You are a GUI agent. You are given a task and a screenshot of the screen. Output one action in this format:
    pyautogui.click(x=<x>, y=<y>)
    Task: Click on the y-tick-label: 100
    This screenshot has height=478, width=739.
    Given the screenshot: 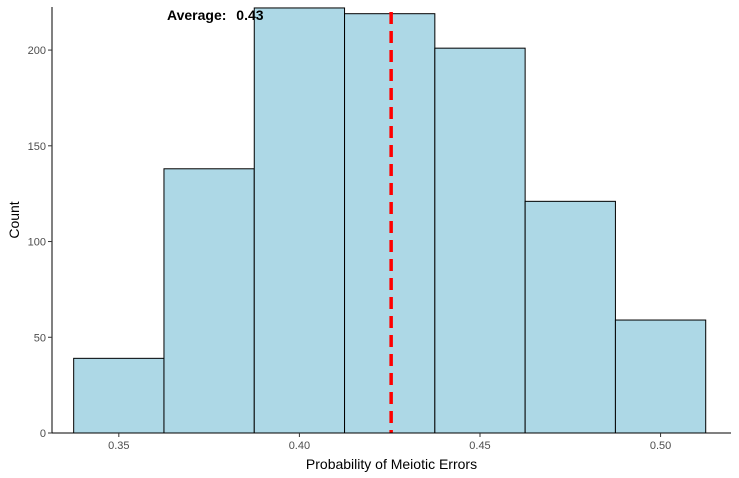 What is the action you would take?
    pyautogui.click(x=37, y=243)
    